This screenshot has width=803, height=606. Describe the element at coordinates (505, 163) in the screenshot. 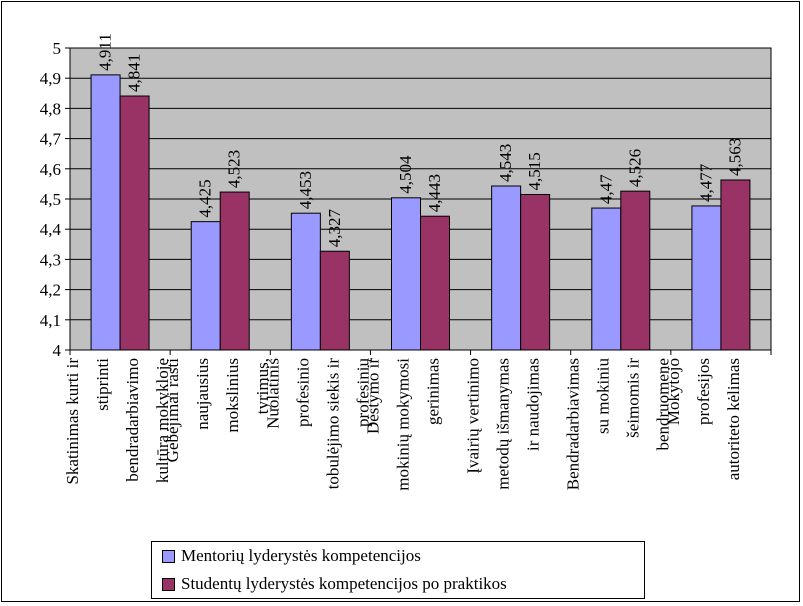

I see `data-label: 4,543` at that location.